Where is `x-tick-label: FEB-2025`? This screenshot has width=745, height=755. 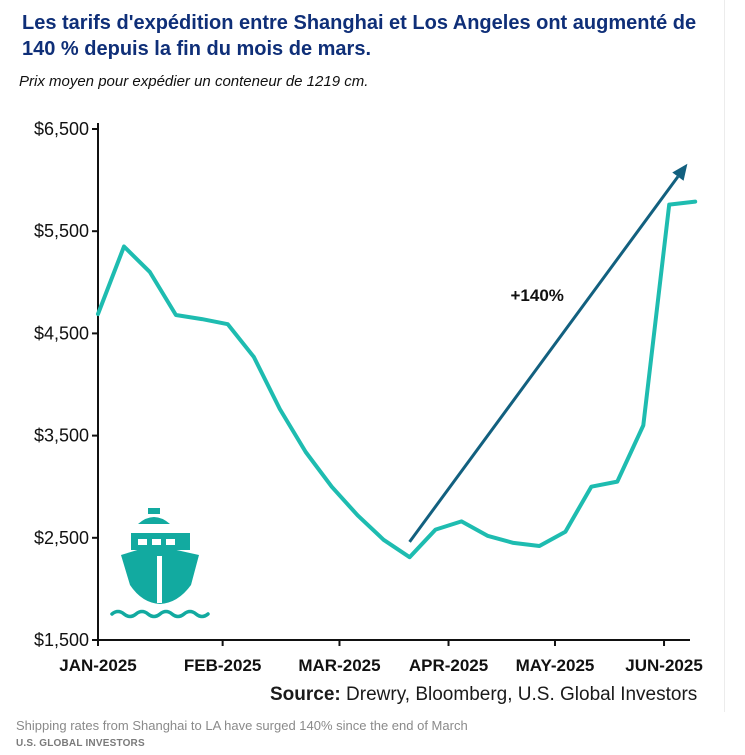 x-tick-label: FEB-2025 is located at coordinates (222, 665).